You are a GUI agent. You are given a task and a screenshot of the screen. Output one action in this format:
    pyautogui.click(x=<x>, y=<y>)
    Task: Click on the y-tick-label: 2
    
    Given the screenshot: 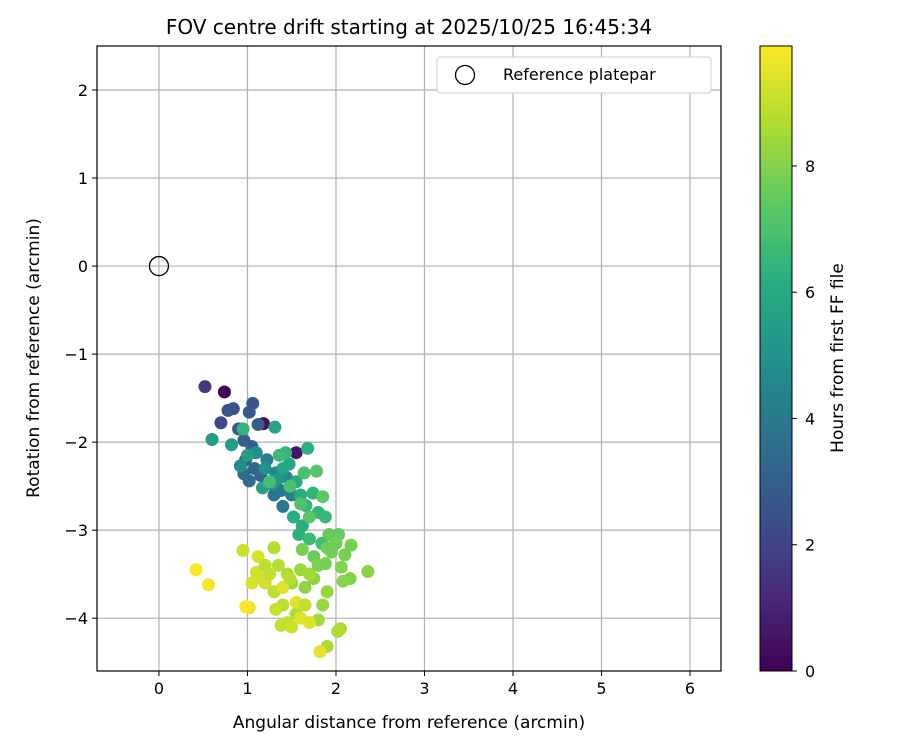 What is the action you would take?
    pyautogui.click(x=83, y=90)
    